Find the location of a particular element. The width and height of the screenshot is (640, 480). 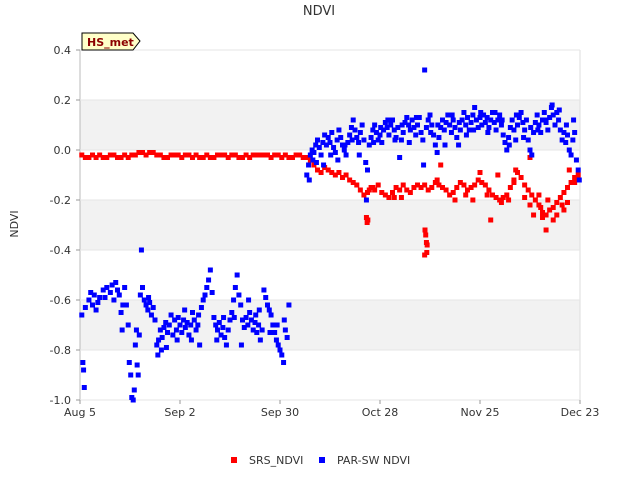

y-tick-label: -1.0 is located at coordinates (60, 400).